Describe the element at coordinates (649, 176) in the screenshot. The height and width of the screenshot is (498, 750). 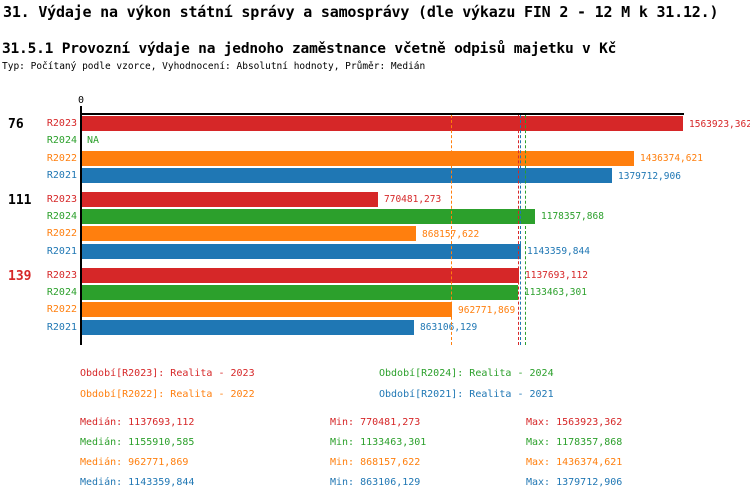
I see `bar-value-label: 1379712,906` at that location.